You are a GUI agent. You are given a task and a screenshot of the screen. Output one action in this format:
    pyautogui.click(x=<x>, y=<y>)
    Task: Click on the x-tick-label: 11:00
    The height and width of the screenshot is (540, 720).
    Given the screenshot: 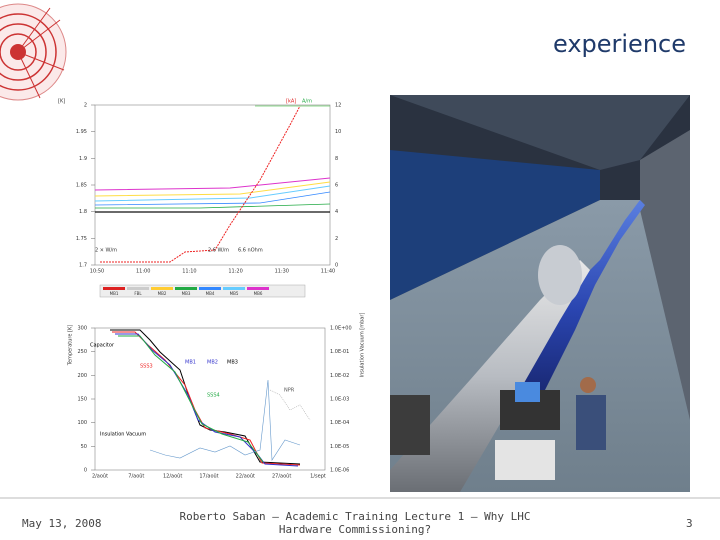 What is the action you would take?
    pyautogui.click(x=143, y=272)
    